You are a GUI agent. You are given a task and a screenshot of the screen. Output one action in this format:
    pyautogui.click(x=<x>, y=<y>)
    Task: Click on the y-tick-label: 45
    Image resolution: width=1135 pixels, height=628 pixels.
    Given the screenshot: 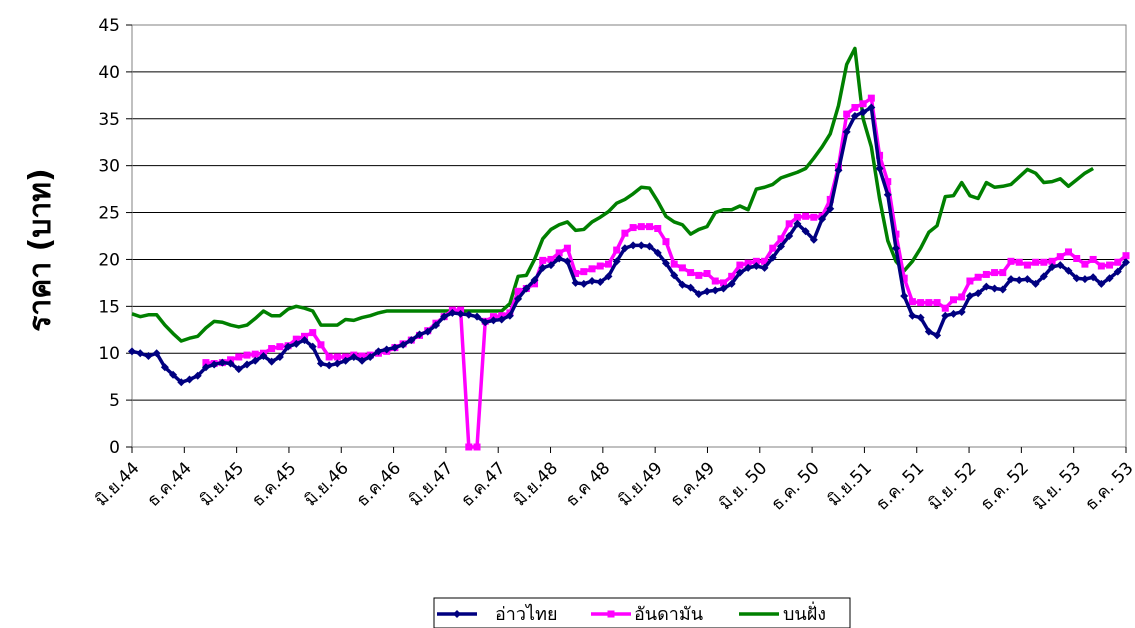 What is the action you would take?
    pyautogui.click(x=109, y=26)
    